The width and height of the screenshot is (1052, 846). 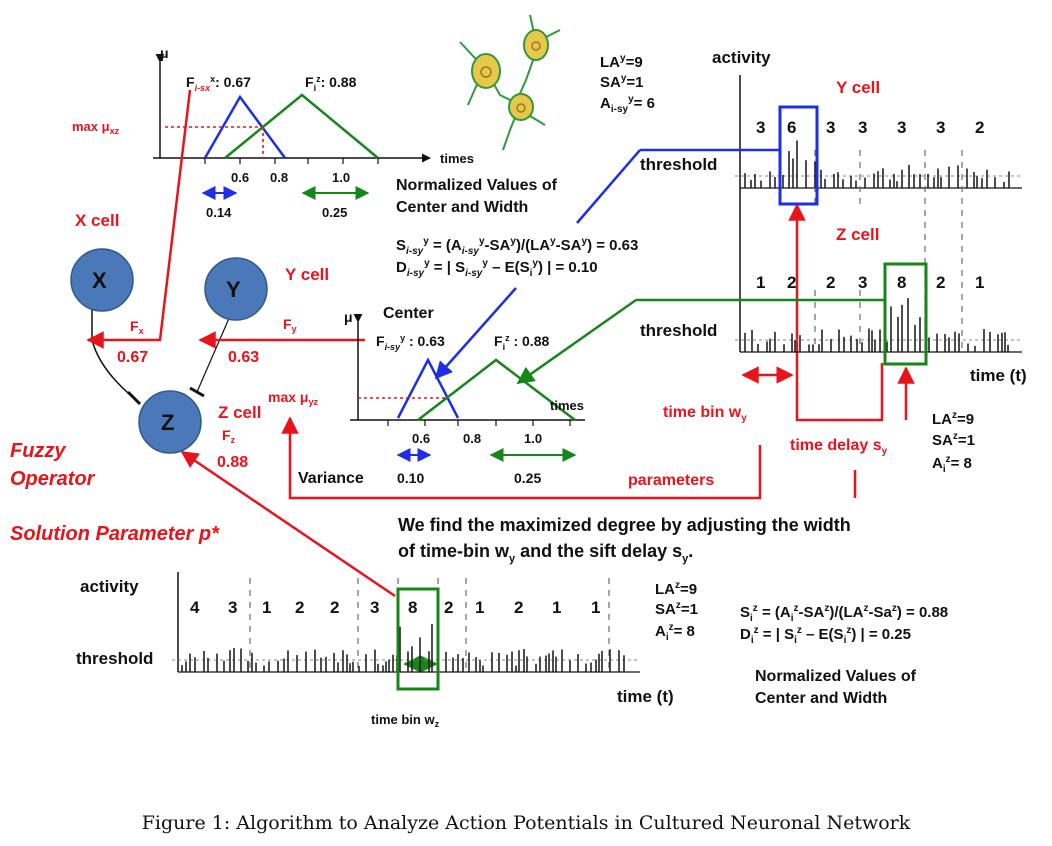 I want to click on z-count-6: 1, so click(x=979, y=282).